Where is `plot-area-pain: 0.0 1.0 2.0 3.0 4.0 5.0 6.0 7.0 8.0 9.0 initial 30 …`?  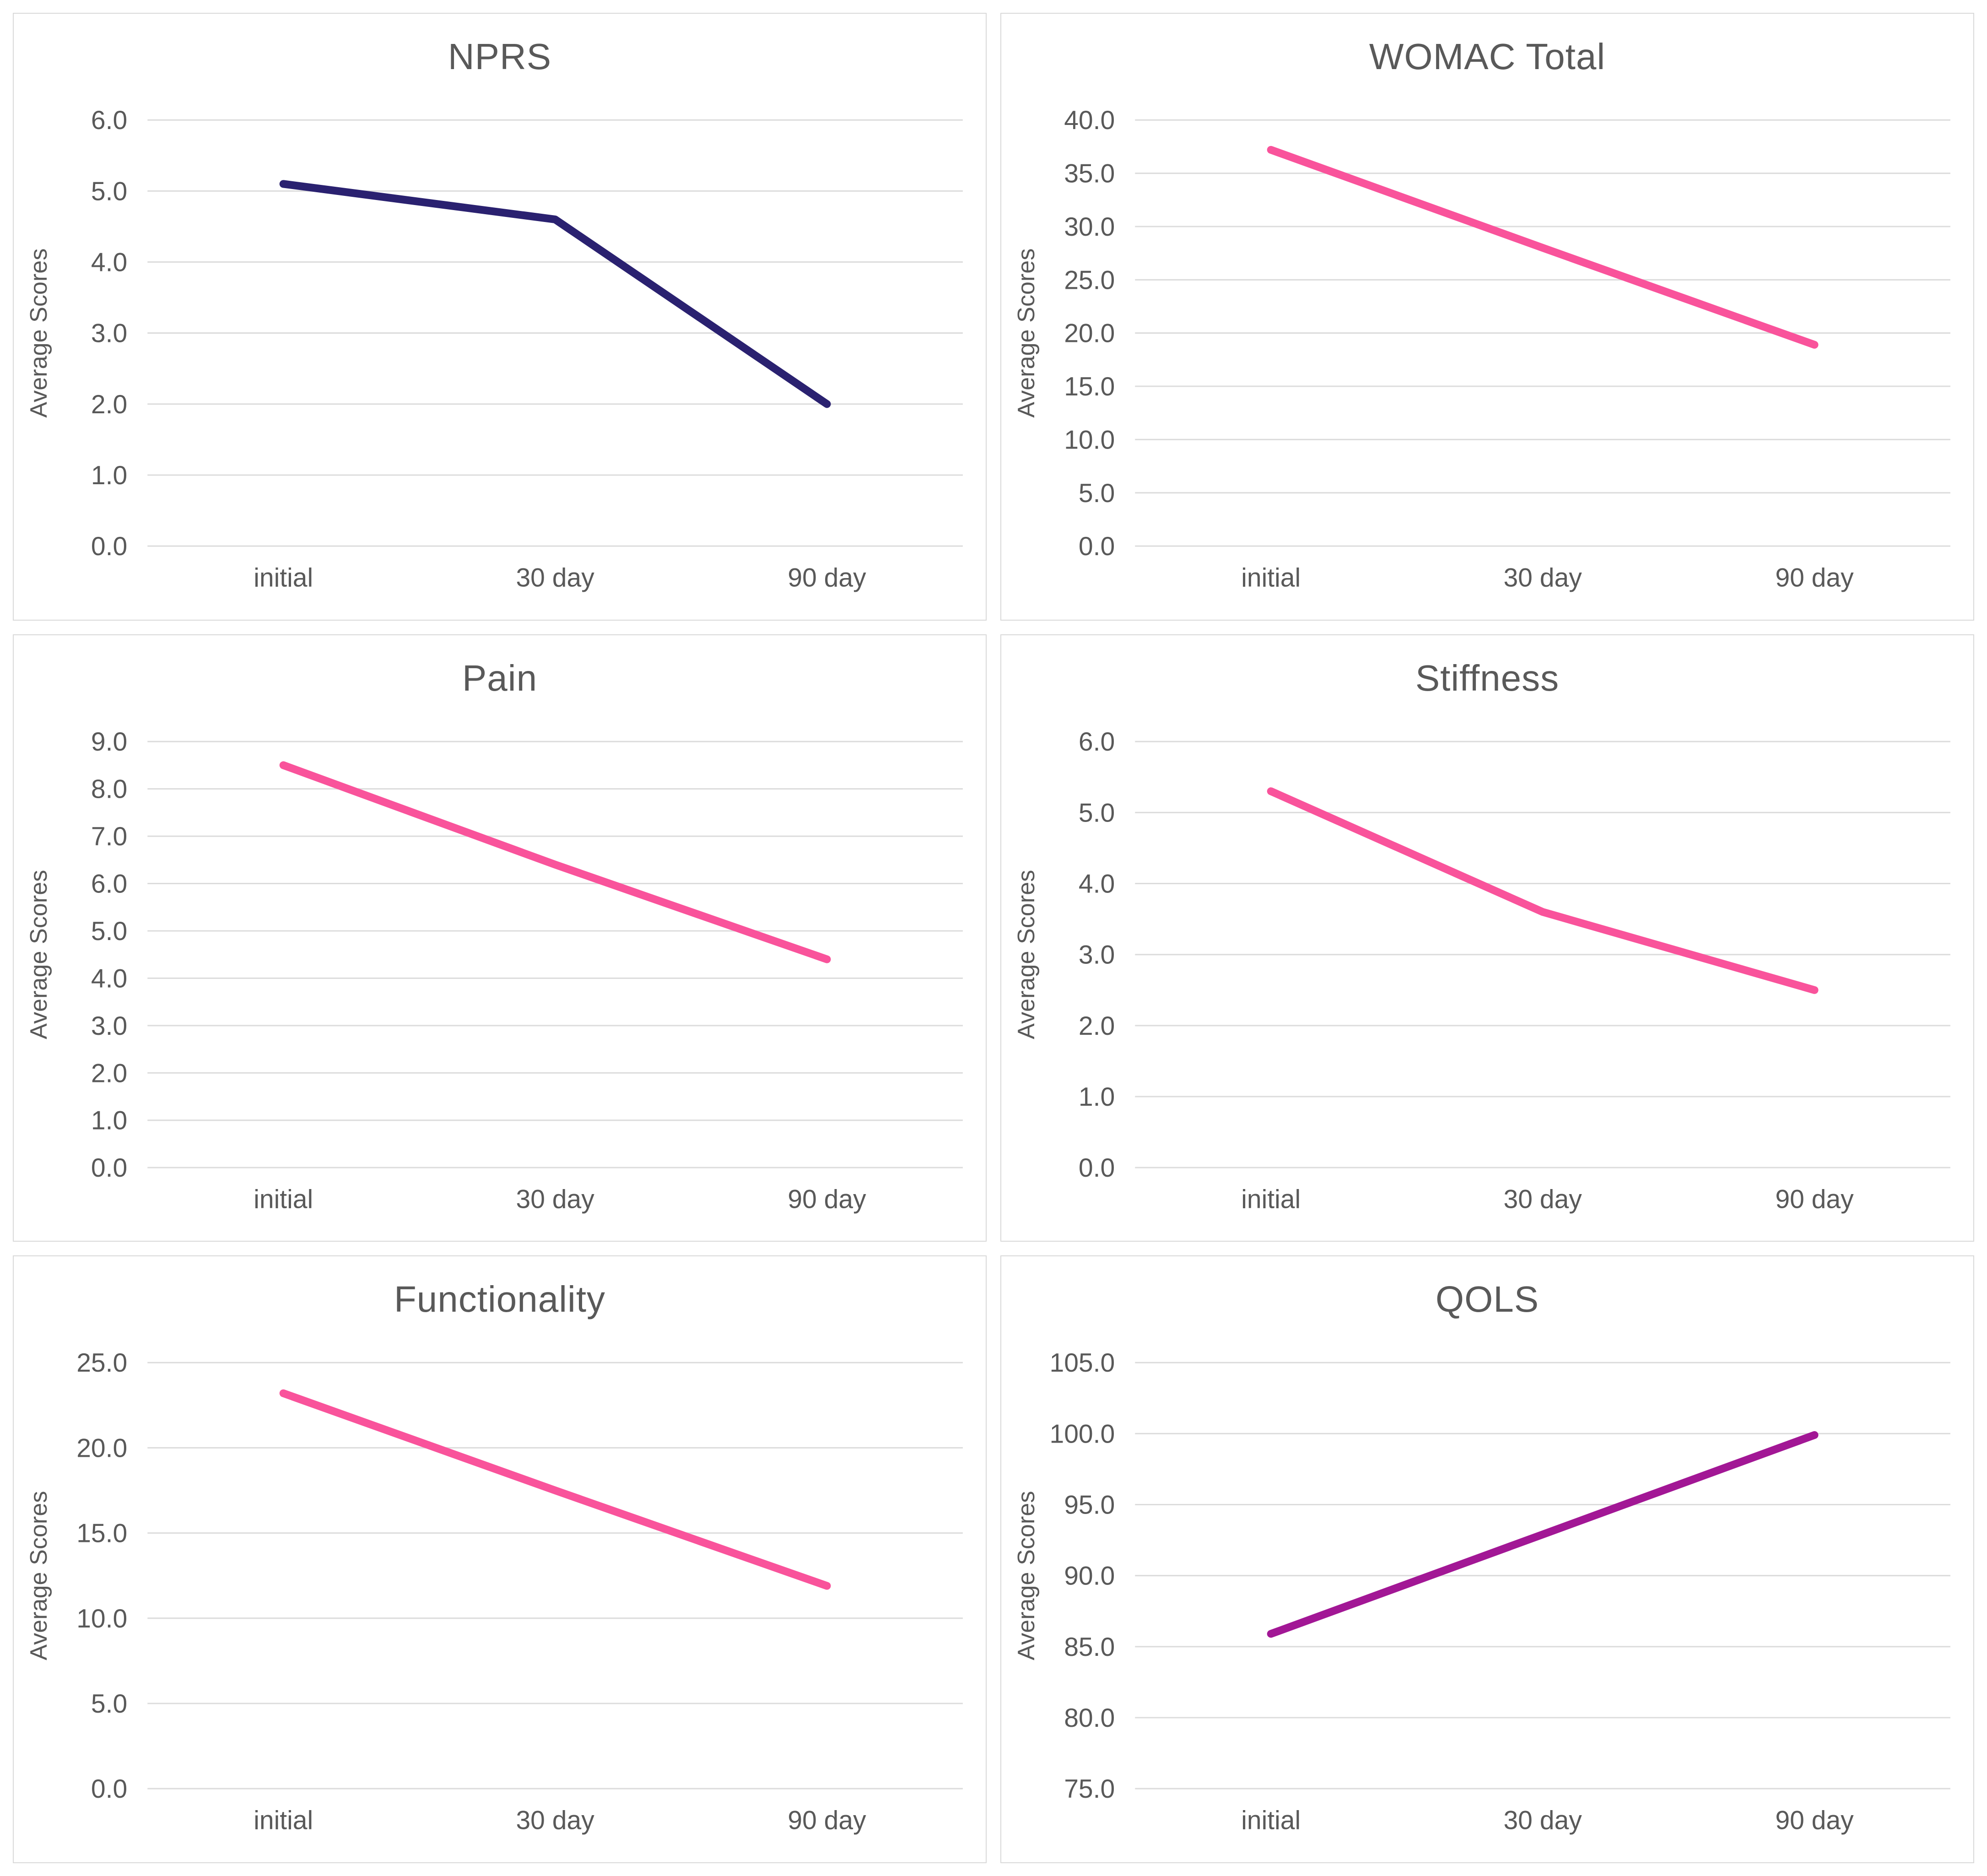
plot-area-pain: 0.0 1.0 2.0 3.0 4.0 5.0 6.0 7.0 8.0 9.0 initial 30 … is located at coordinates (500, 974).